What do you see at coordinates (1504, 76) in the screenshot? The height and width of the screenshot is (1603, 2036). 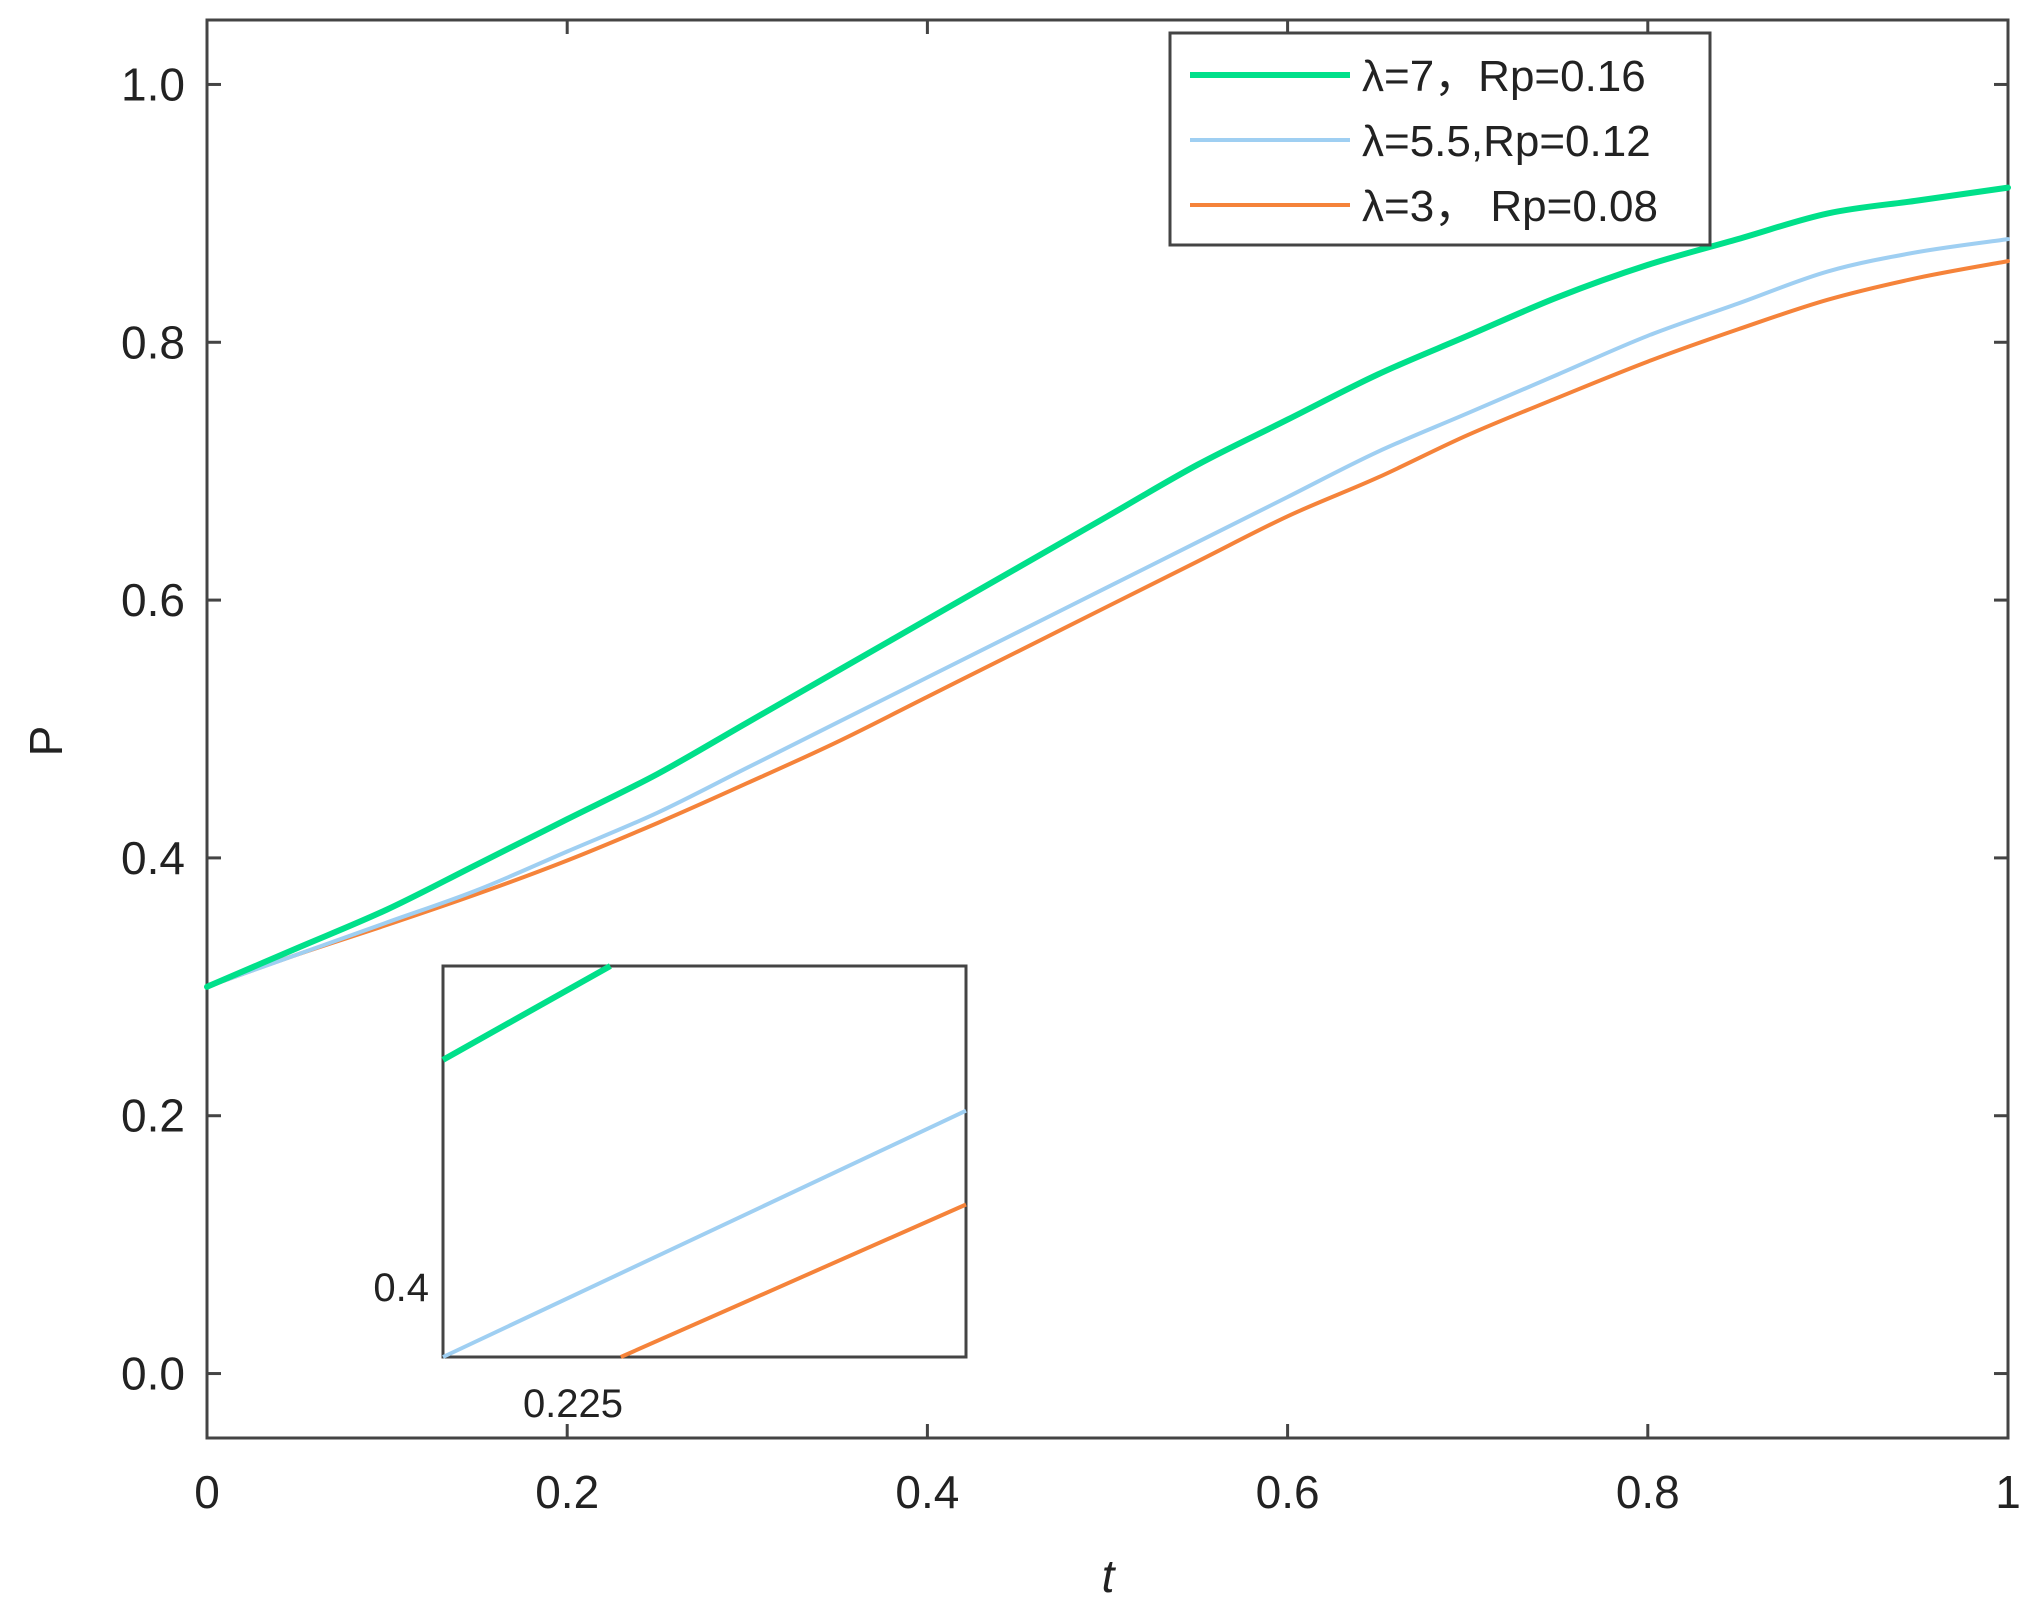 I see `legend-label: λ=7，Rp=0.16` at bounding box center [1504, 76].